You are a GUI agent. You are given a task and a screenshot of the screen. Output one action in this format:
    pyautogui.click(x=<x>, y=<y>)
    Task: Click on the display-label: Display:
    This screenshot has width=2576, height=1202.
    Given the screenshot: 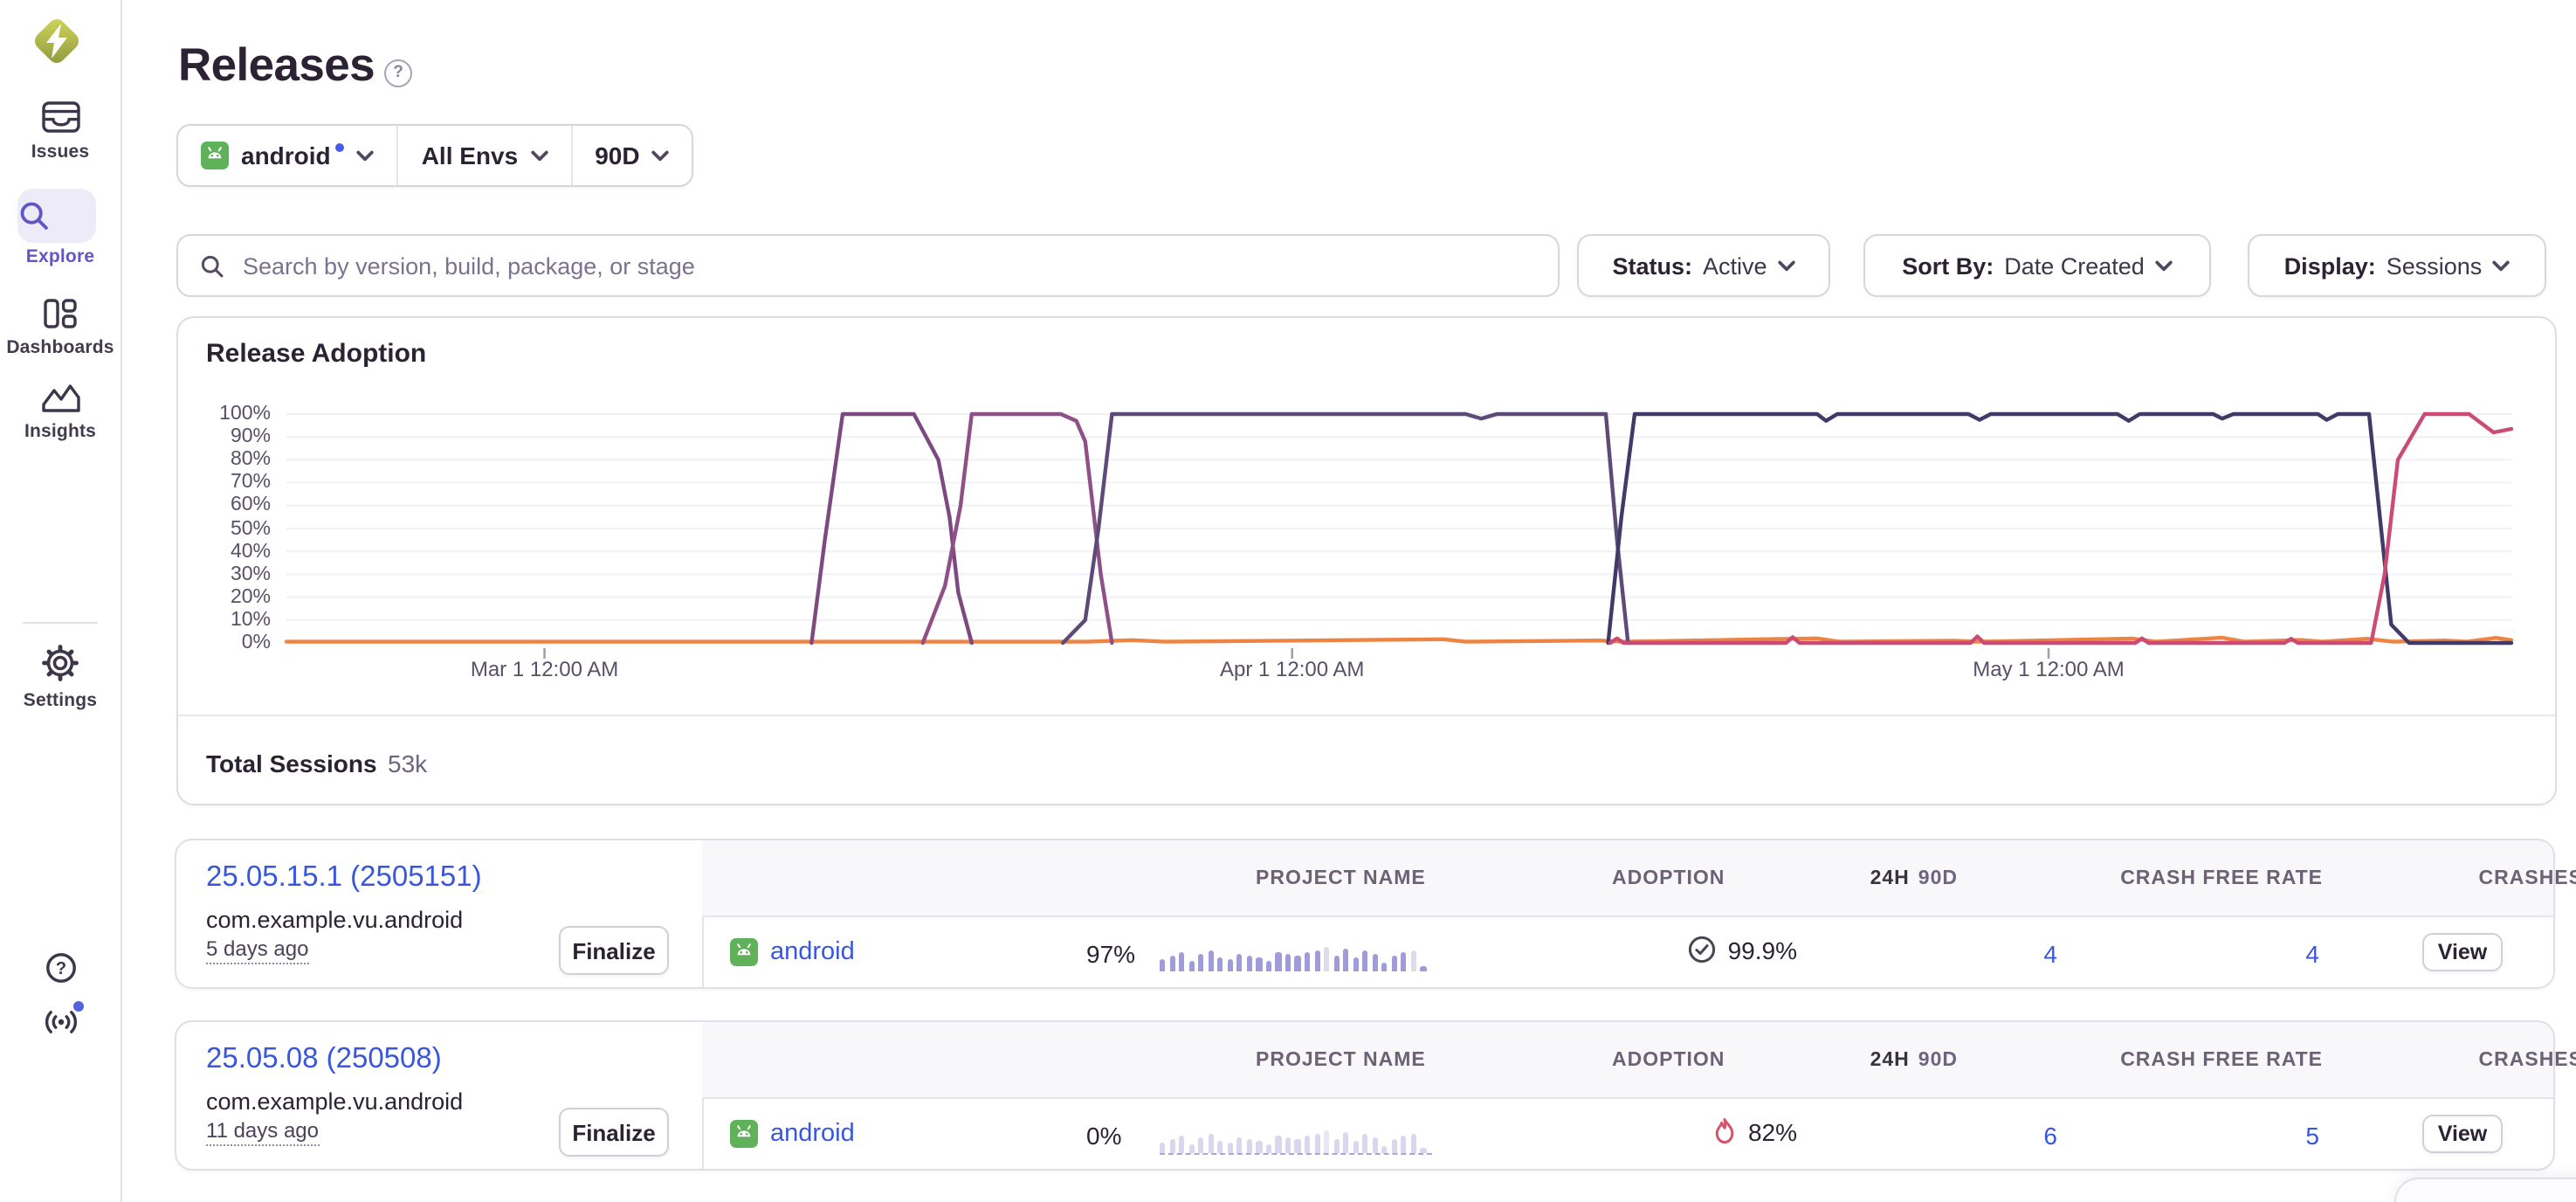 What is the action you would take?
    pyautogui.click(x=2329, y=265)
    